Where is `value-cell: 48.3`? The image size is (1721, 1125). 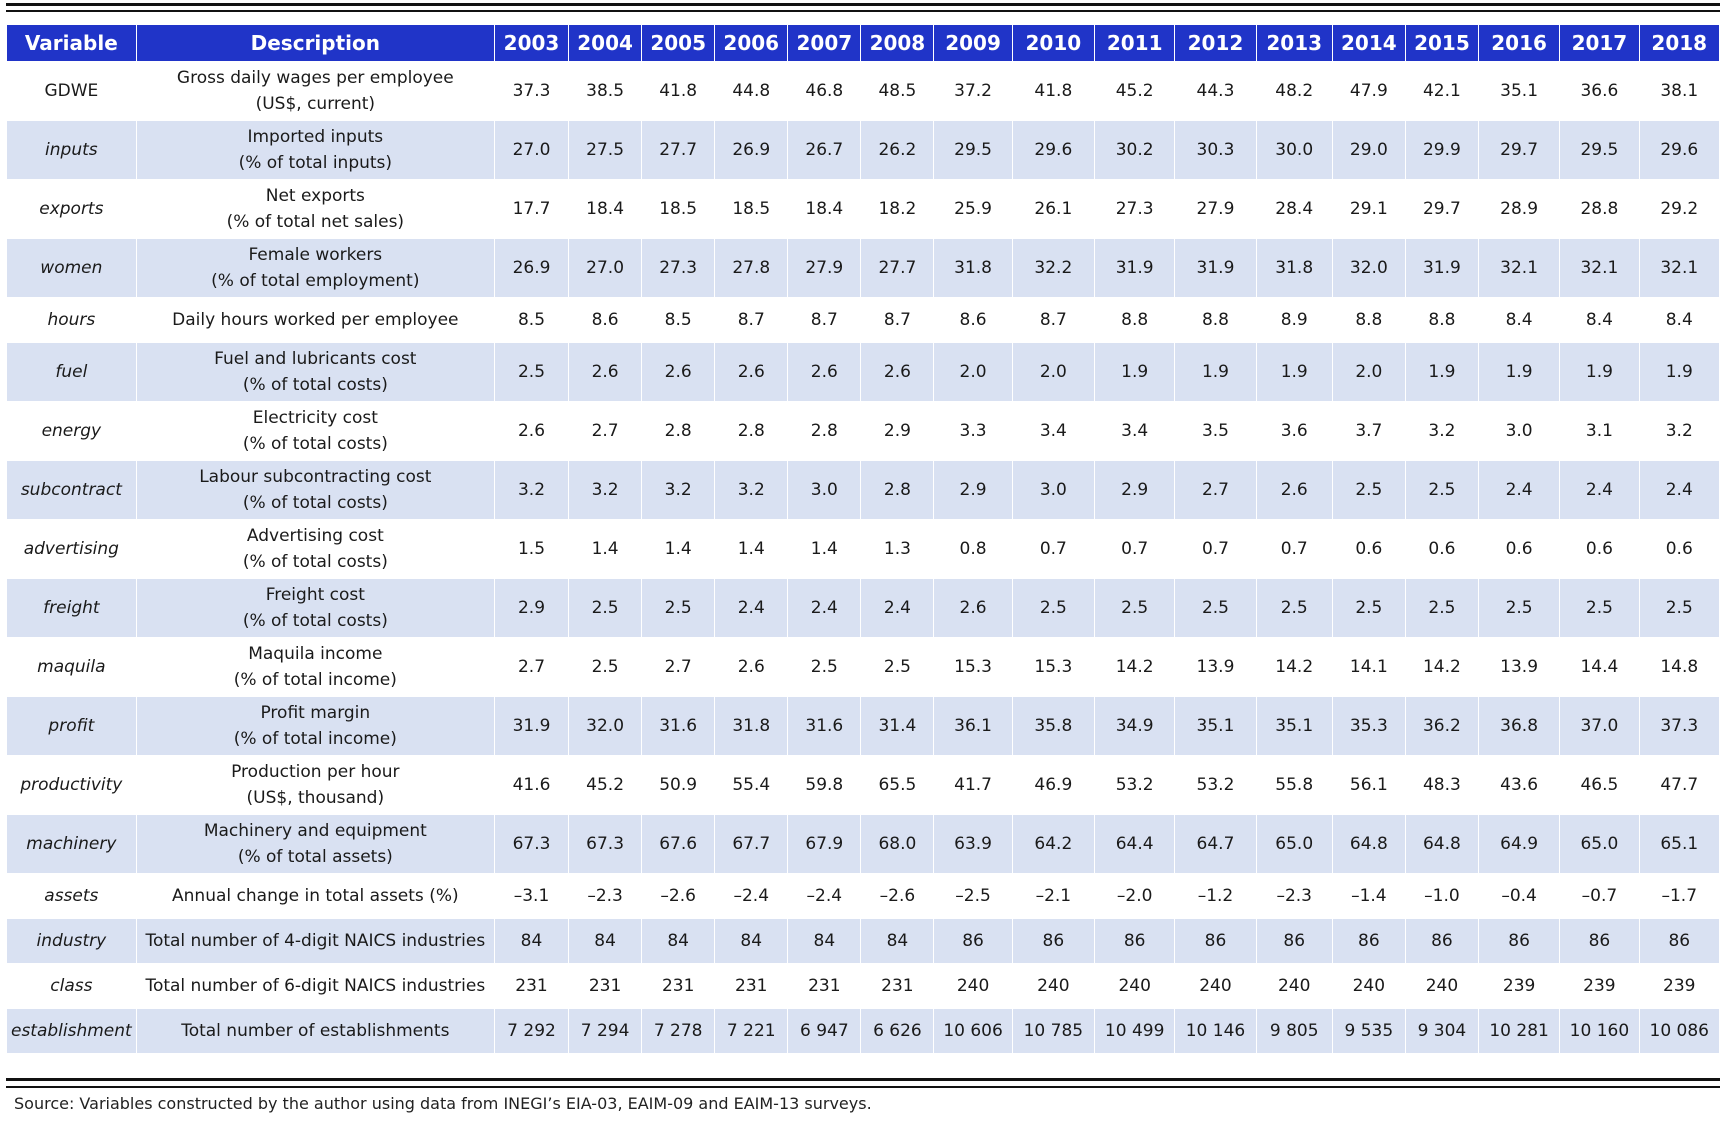 value-cell: 48.3 is located at coordinates (1441, 785).